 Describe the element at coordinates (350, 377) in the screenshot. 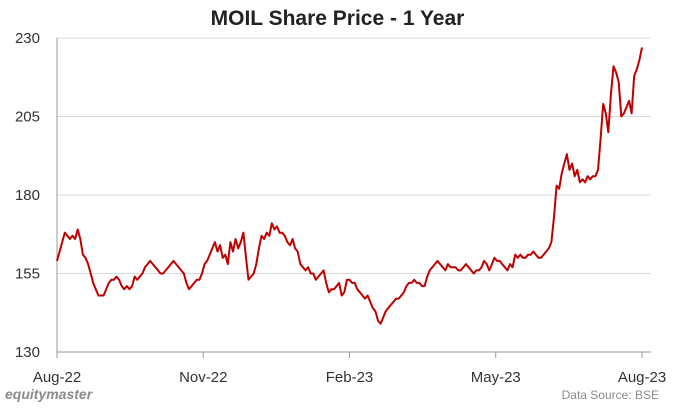

I see `x-tick-label: Feb-23` at that location.